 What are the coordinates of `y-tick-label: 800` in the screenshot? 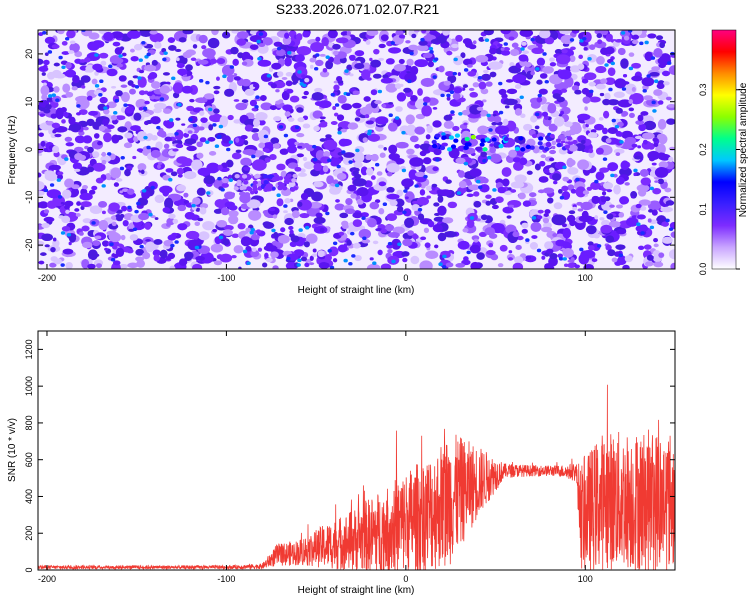 It's located at (29, 422).